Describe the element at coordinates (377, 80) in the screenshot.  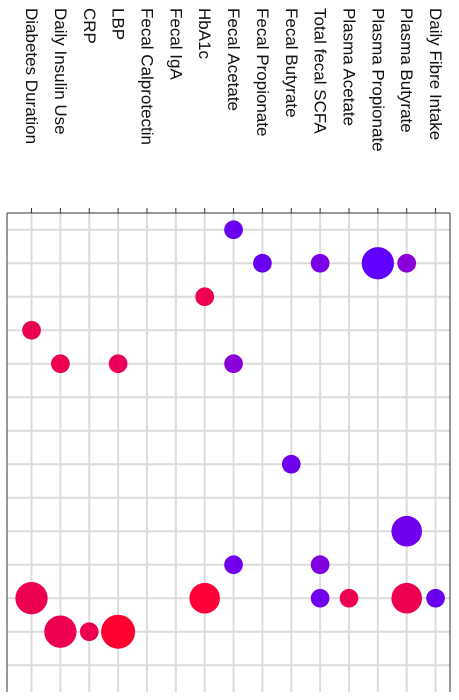
I see `variable-label: Plasma Propionate` at that location.